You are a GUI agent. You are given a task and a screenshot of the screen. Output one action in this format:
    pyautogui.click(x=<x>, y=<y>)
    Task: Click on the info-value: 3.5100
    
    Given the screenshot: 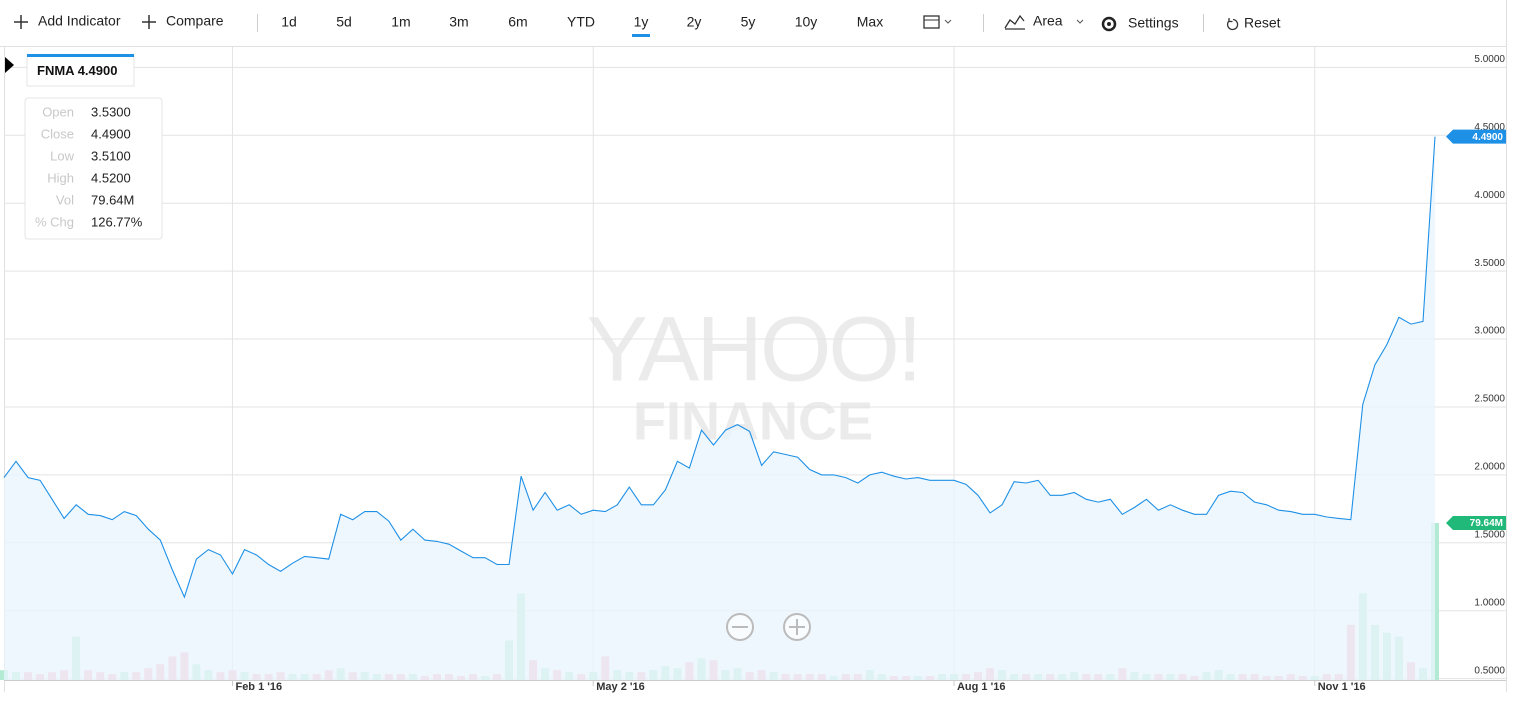 What is the action you would take?
    pyautogui.click(x=111, y=155)
    